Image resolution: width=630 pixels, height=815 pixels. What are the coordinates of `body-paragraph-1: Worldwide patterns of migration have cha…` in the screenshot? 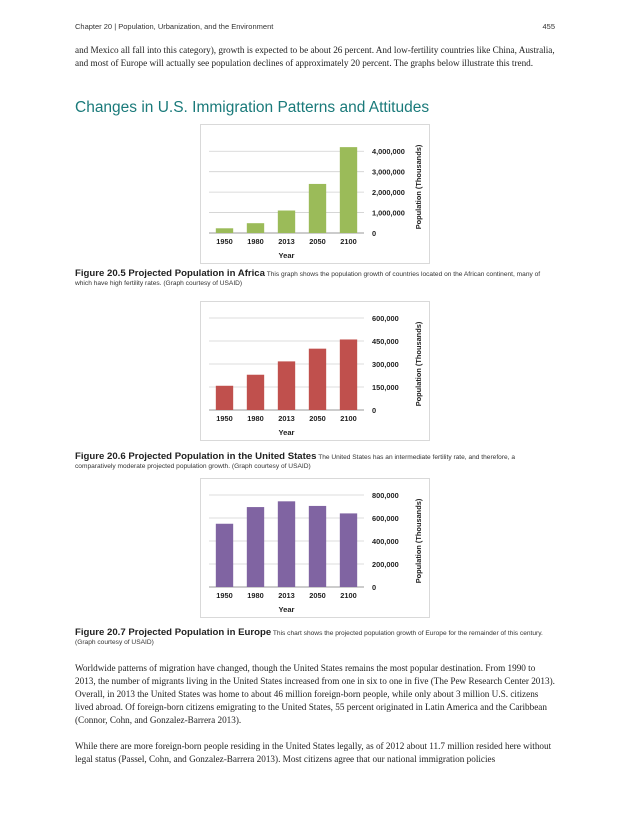 It's located at (315, 694).